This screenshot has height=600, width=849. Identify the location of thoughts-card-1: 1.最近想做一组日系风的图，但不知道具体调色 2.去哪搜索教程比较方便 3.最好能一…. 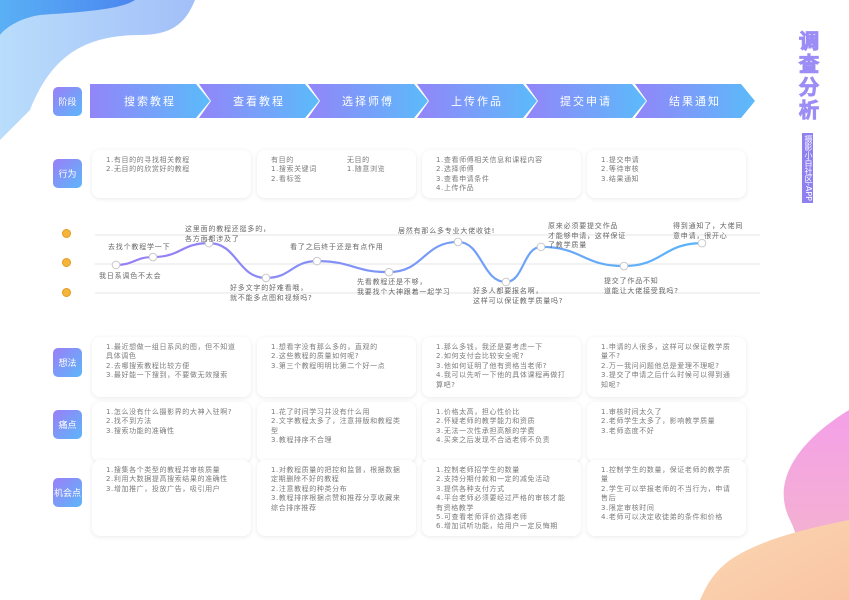
(171, 367).